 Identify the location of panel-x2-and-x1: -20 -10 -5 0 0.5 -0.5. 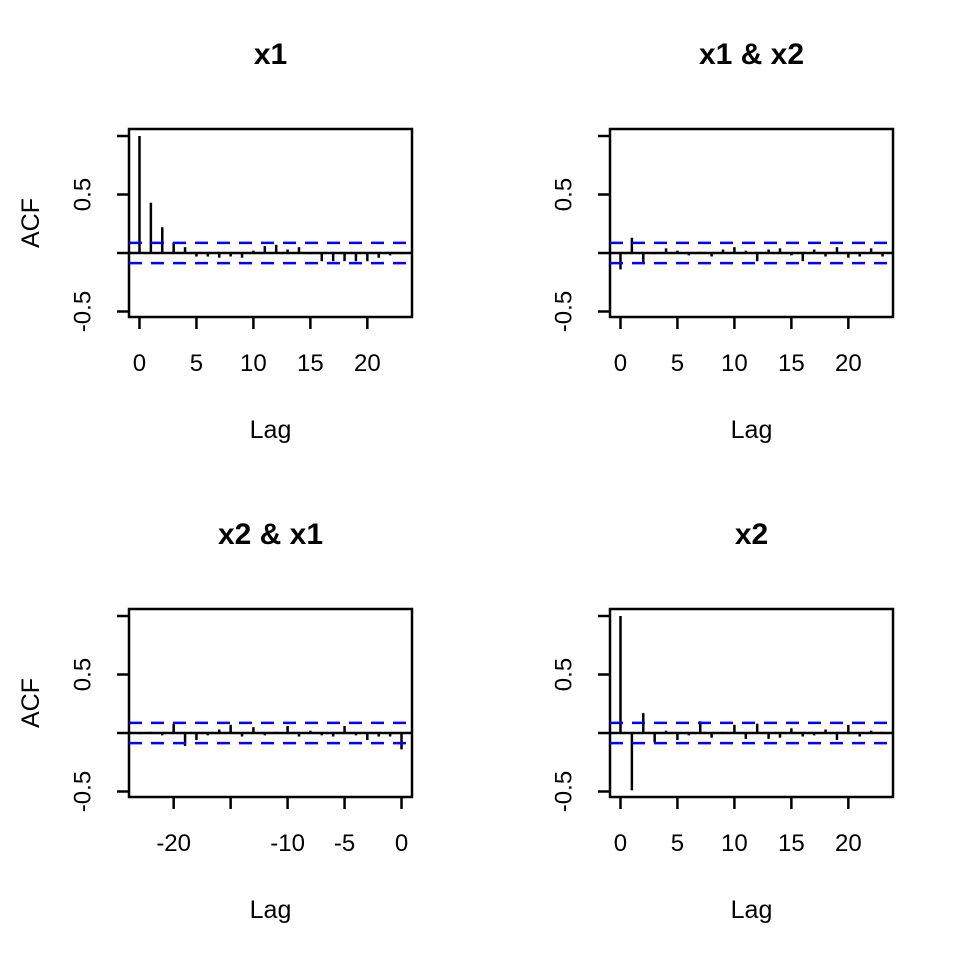
(242, 732).